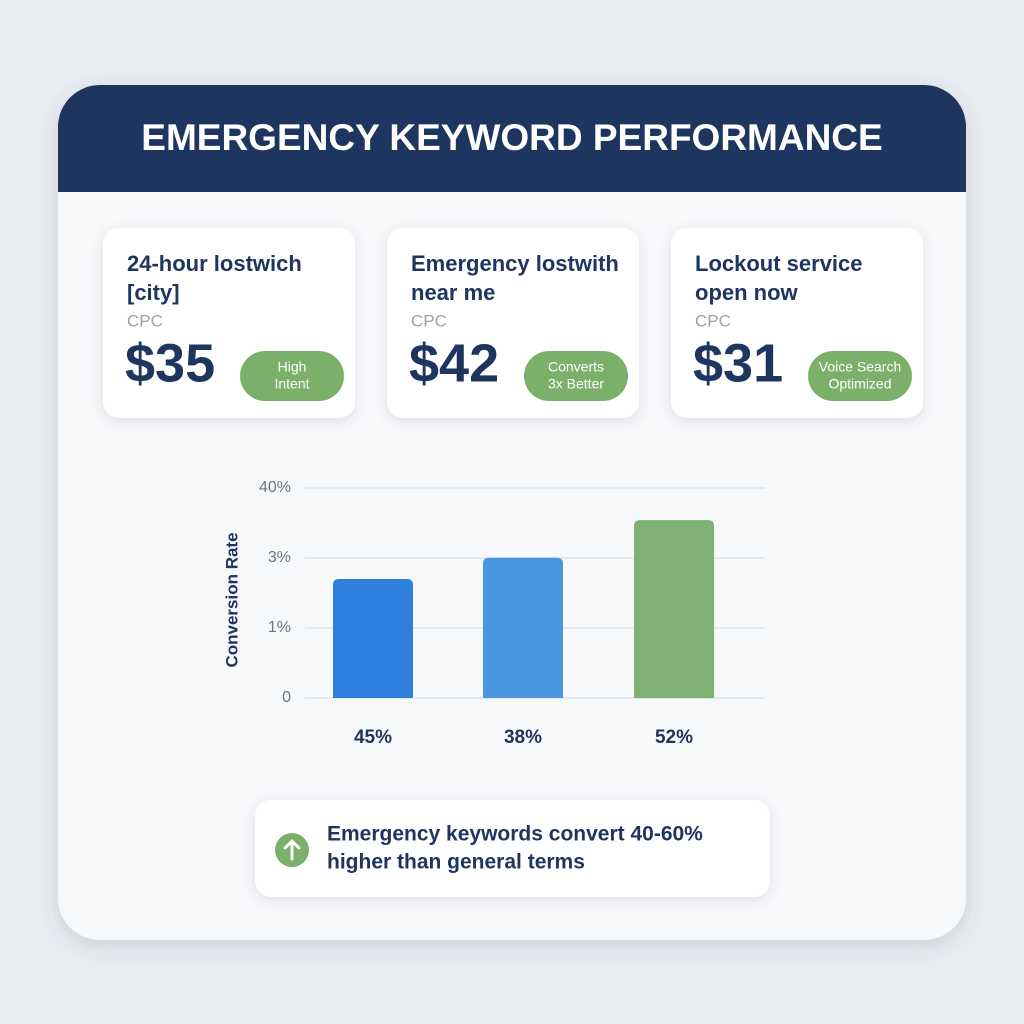 The image size is (1024, 1024). I want to click on badge-text: Voice Search, so click(860, 367).